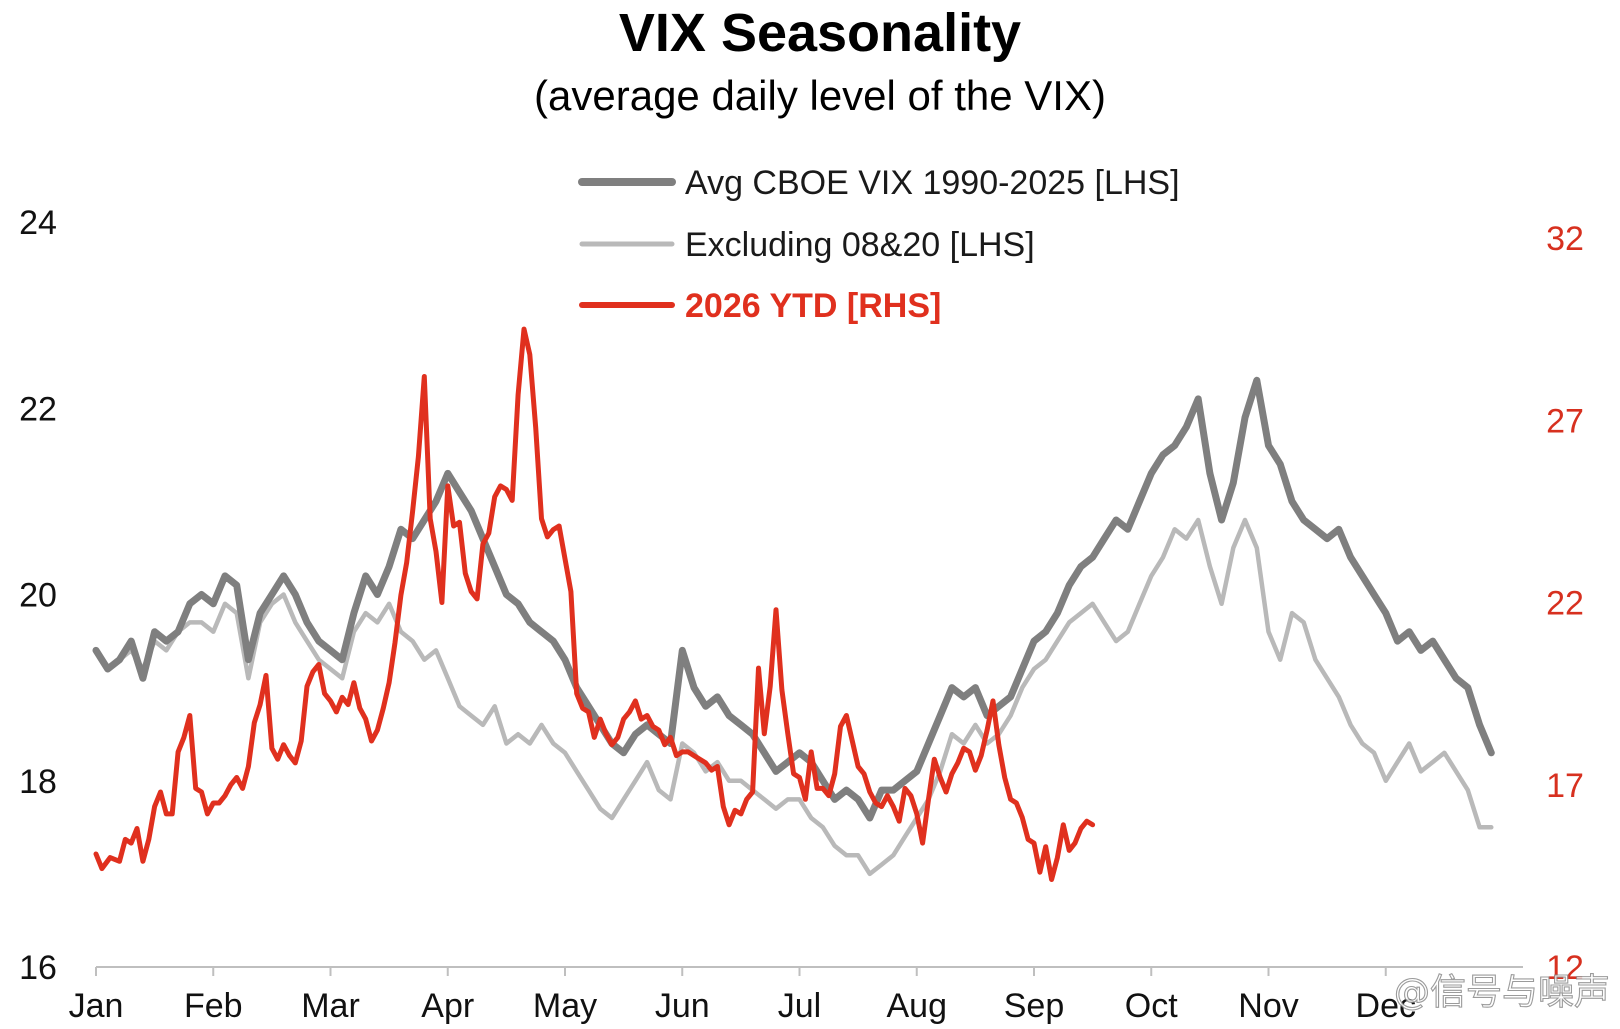  Describe the element at coordinates (1565, 604) in the screenshot. I see `y-right-tick-label: 22` at that location.